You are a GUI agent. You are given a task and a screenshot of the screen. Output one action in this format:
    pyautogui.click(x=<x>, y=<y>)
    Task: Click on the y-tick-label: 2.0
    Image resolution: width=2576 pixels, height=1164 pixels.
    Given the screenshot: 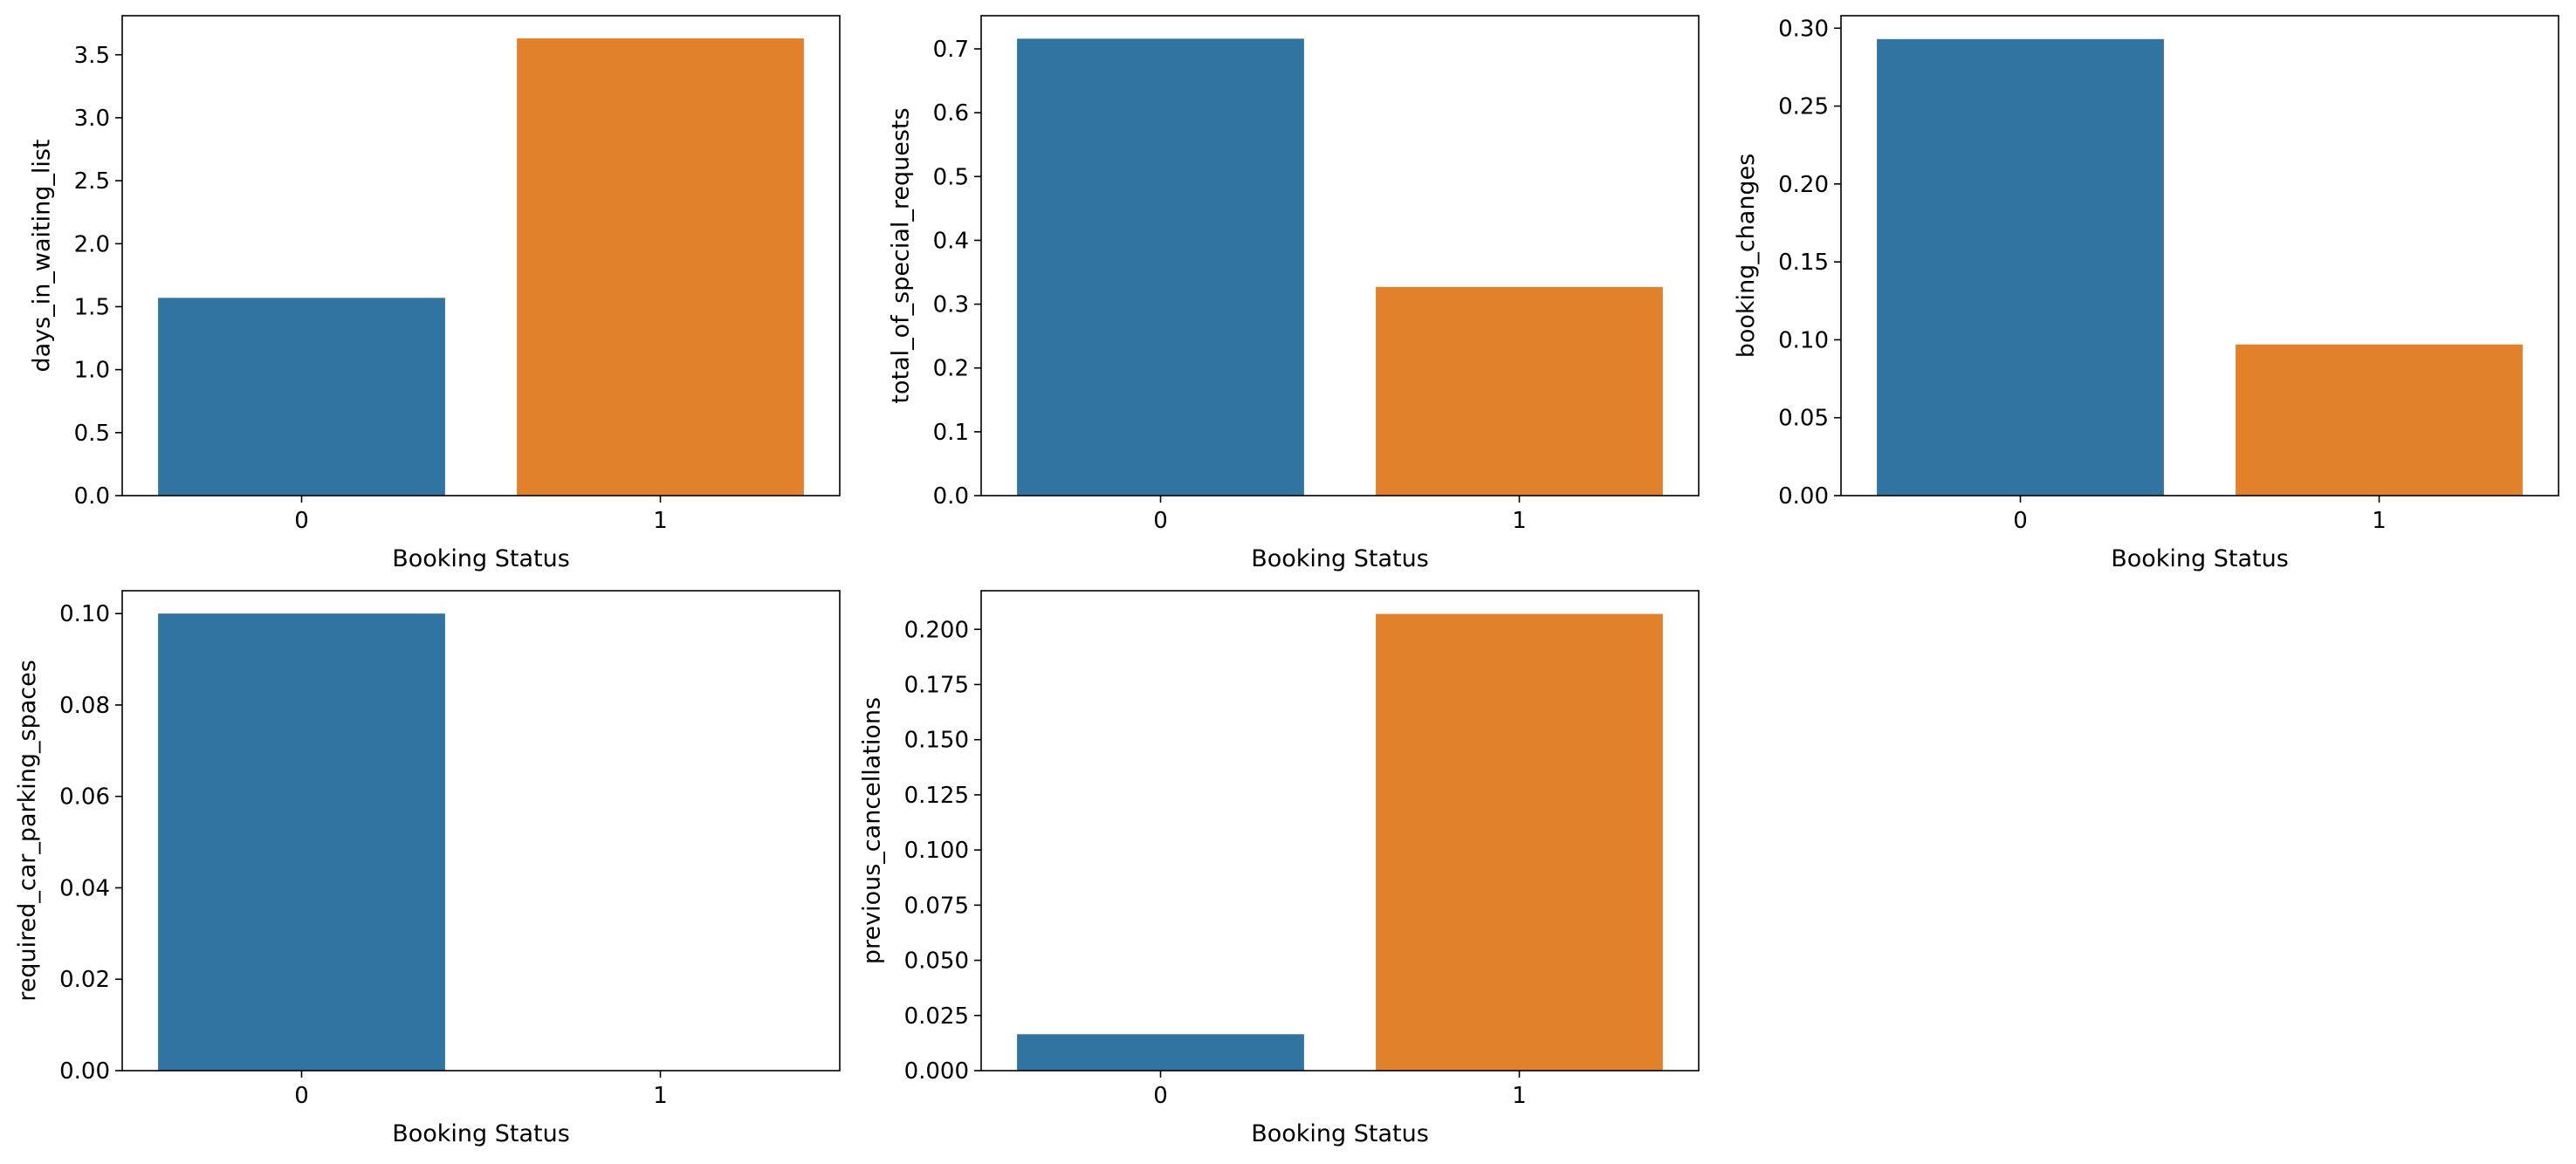 What is the action you would take?
    pyautogui.click(x=92, y=244)
    